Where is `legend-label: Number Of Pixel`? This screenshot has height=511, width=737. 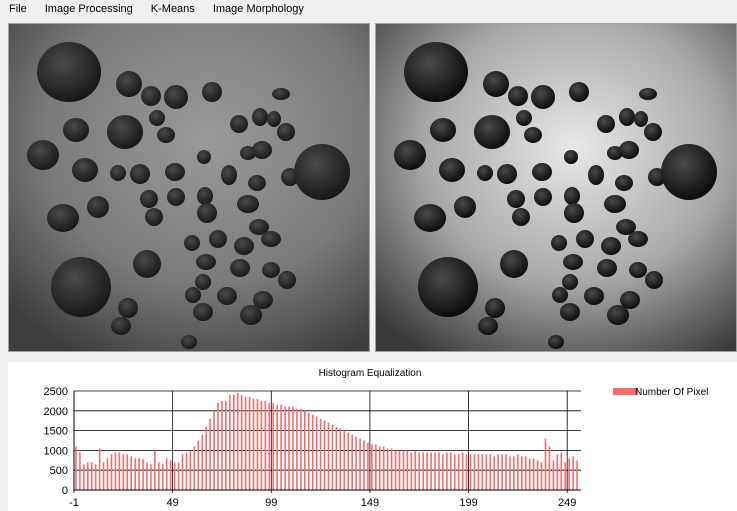
legend-label: Number Of Pixel is located at coordinates (671, 392).